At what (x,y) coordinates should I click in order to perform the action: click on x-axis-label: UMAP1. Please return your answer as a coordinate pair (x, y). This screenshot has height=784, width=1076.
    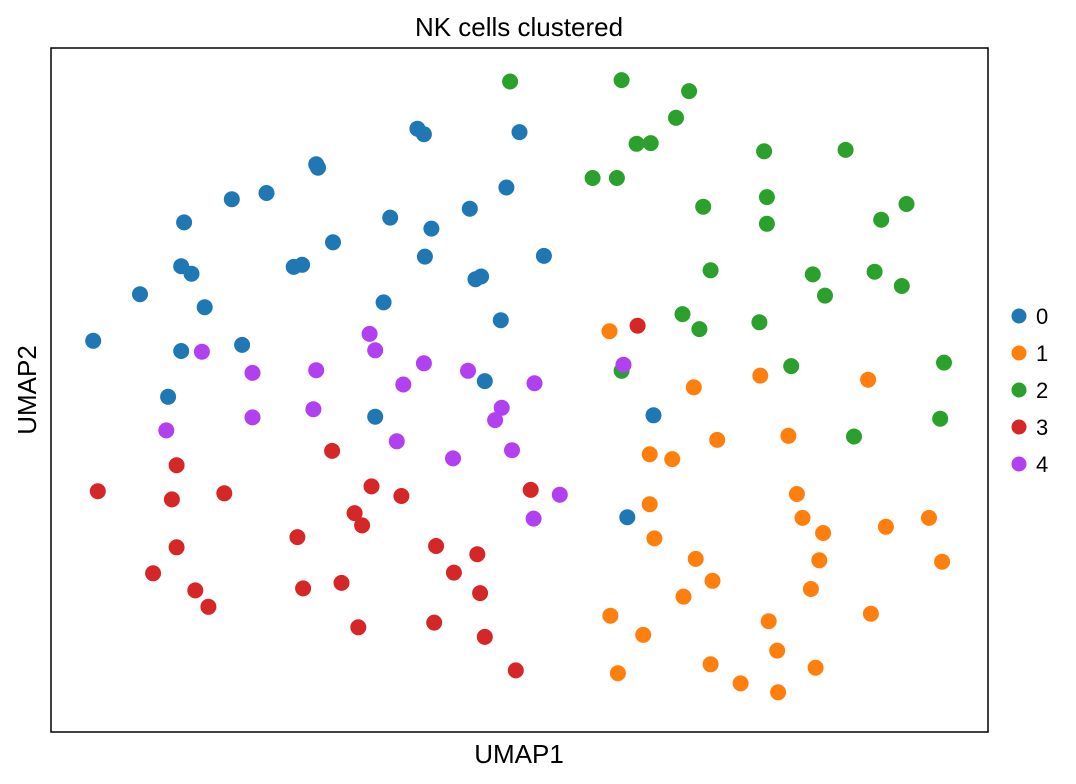
    Looking at the image, I should click on (519, 754).